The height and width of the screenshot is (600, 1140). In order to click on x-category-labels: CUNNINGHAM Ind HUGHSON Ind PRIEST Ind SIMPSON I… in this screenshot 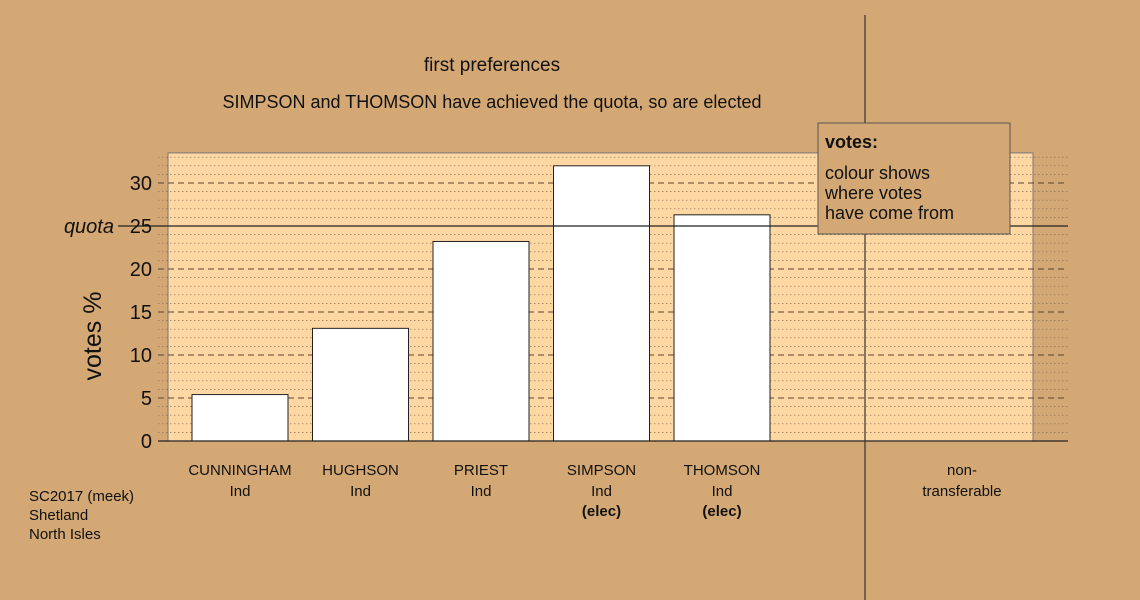, I will do `click(474, 491)`.